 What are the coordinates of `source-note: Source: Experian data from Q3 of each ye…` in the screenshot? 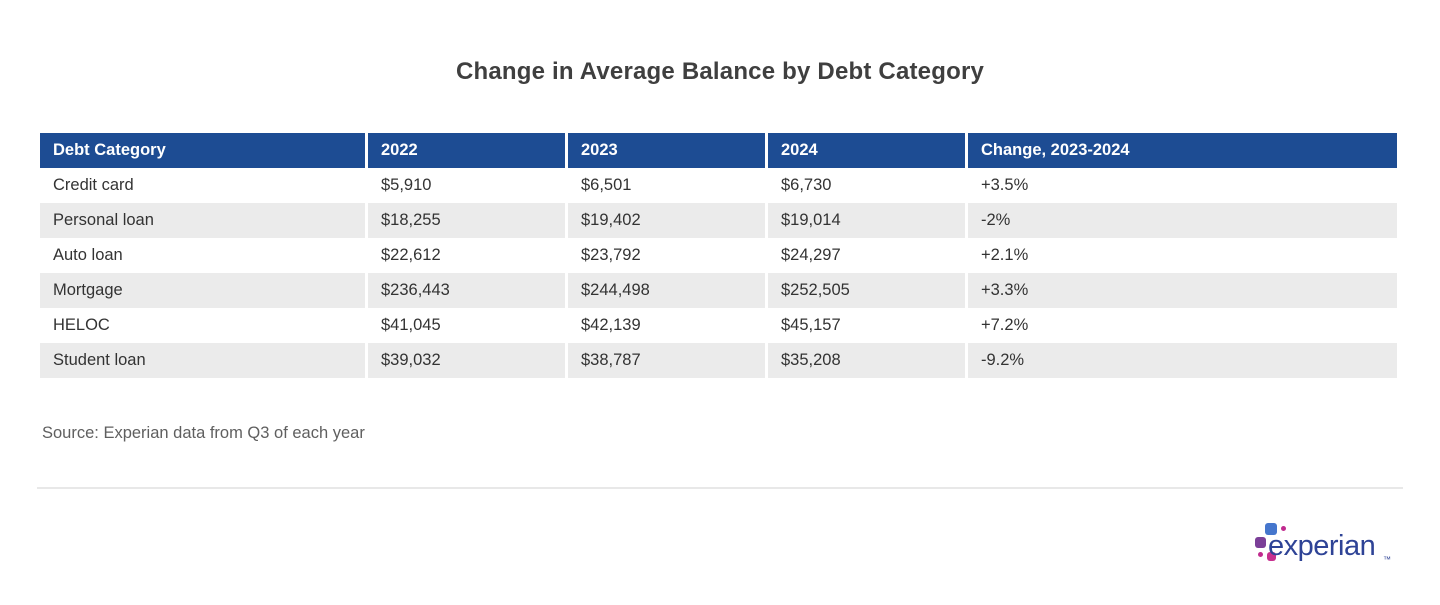 It's located at (203, 433).